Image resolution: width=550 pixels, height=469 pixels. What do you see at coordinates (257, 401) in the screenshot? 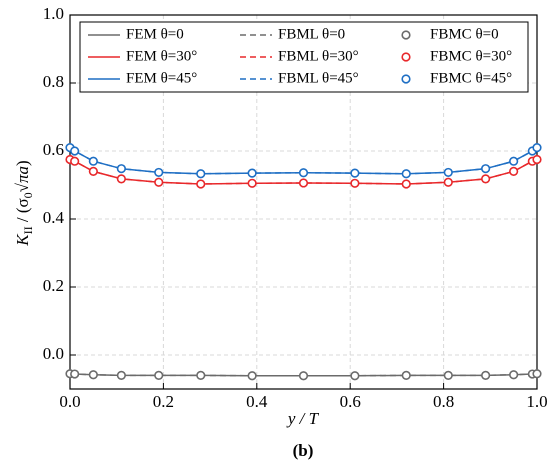
I see `x-tick-label: 0.4` at bounding box center [257, 401].